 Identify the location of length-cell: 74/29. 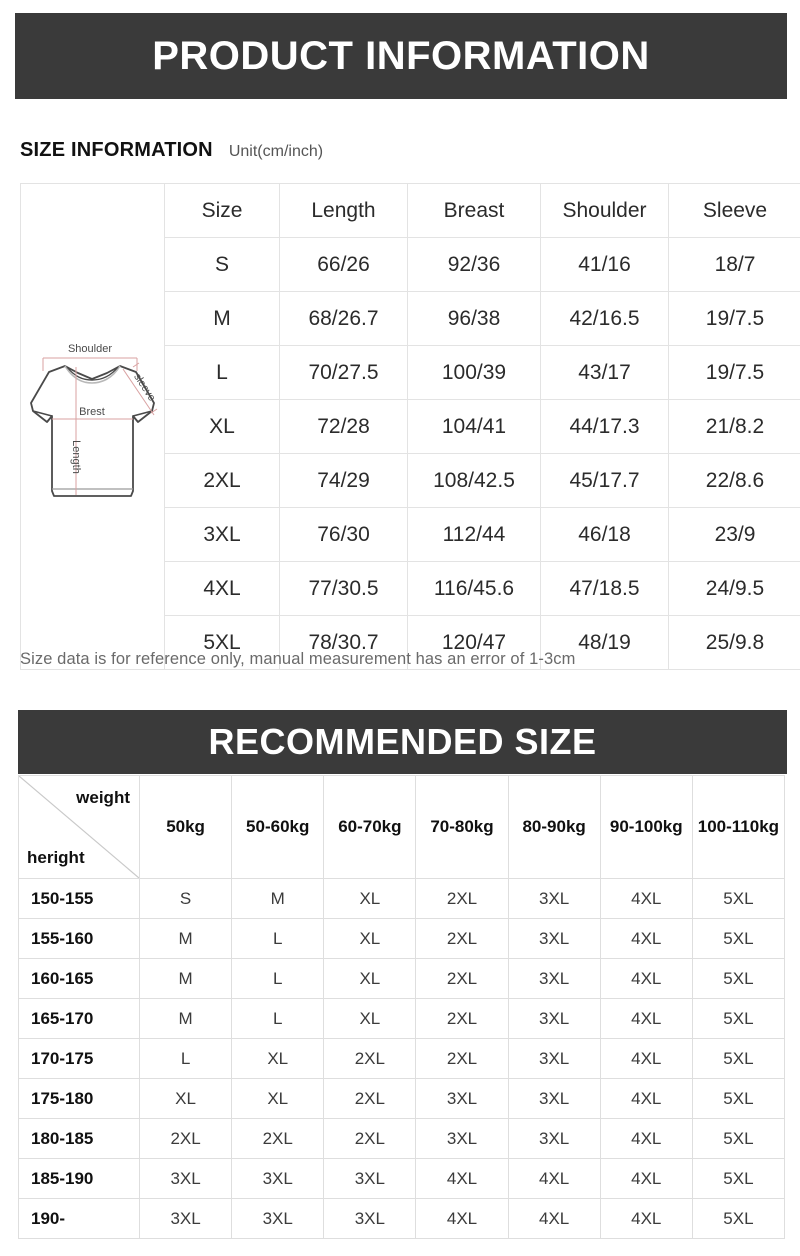
(343, 480).